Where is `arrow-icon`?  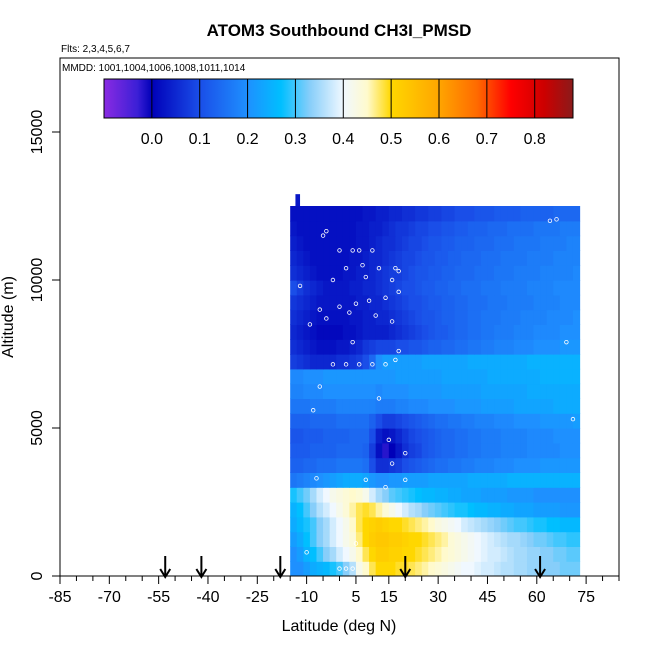 arrow-icon is located at coordinates (280, 567).